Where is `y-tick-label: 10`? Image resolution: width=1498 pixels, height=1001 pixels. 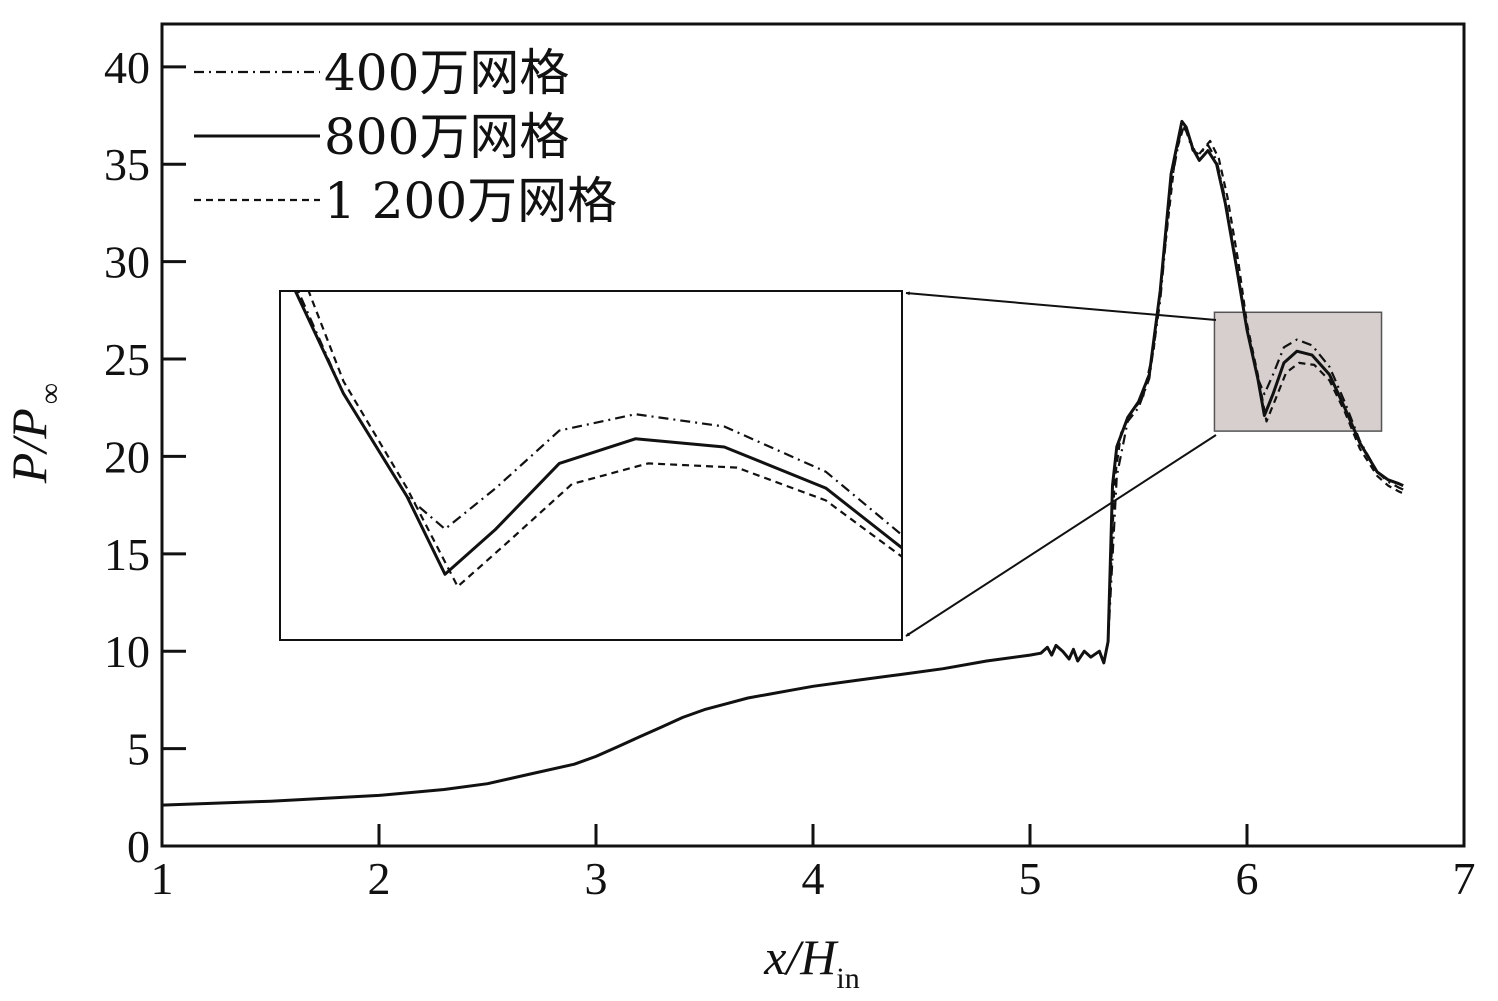 y-tick-label: 10 is located at coordinates (127, 651).